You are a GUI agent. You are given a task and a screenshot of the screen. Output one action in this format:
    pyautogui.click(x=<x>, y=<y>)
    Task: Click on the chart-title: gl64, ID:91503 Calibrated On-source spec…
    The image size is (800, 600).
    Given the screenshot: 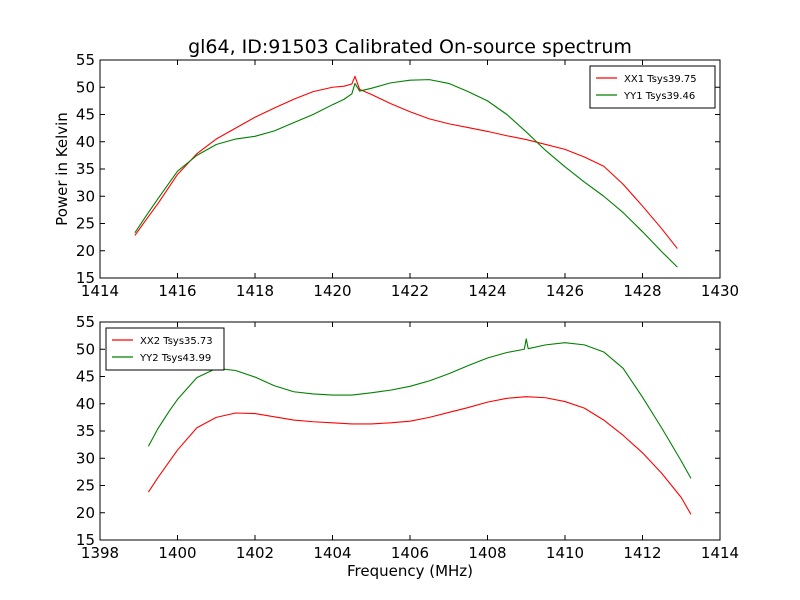 What is the action you would take?
    pyautogui.click(x=410, y=47)
    